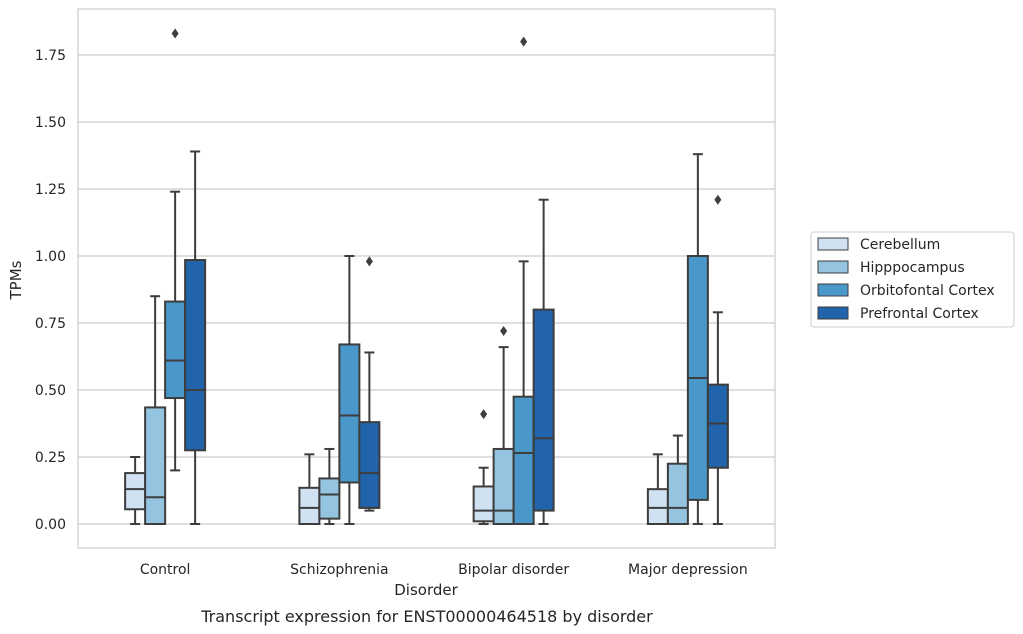 The image size is (1023, 634). I want to click on y-tick-label: 1.00, so click(50, 257).